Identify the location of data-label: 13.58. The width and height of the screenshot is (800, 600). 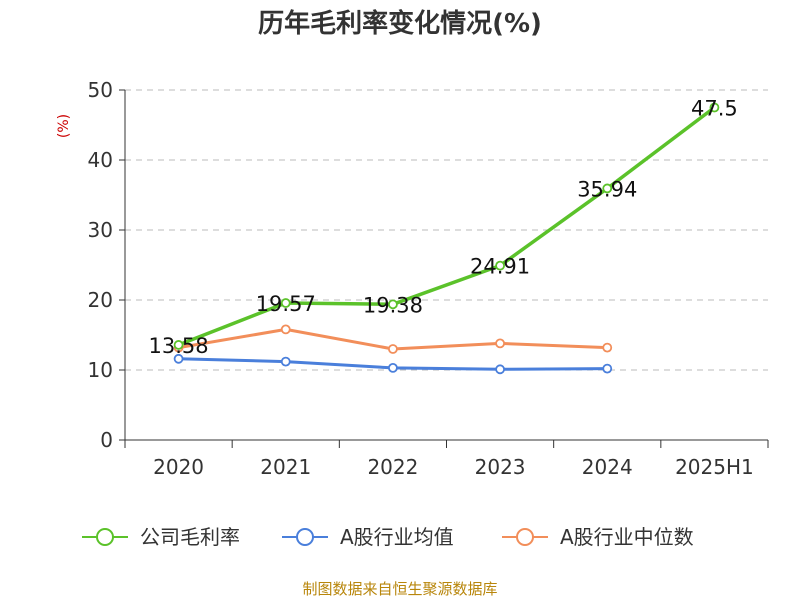
(179, 346).